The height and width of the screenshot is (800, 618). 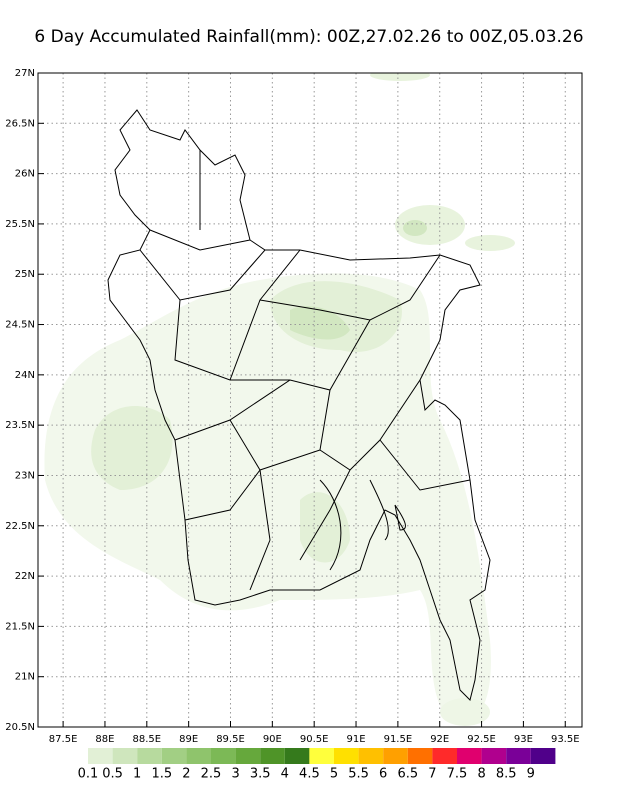 What do you see at coordinates (260, 774) in the screenshot?
I see `colorbar-label: 3.5` at bounding box center [260, 774].